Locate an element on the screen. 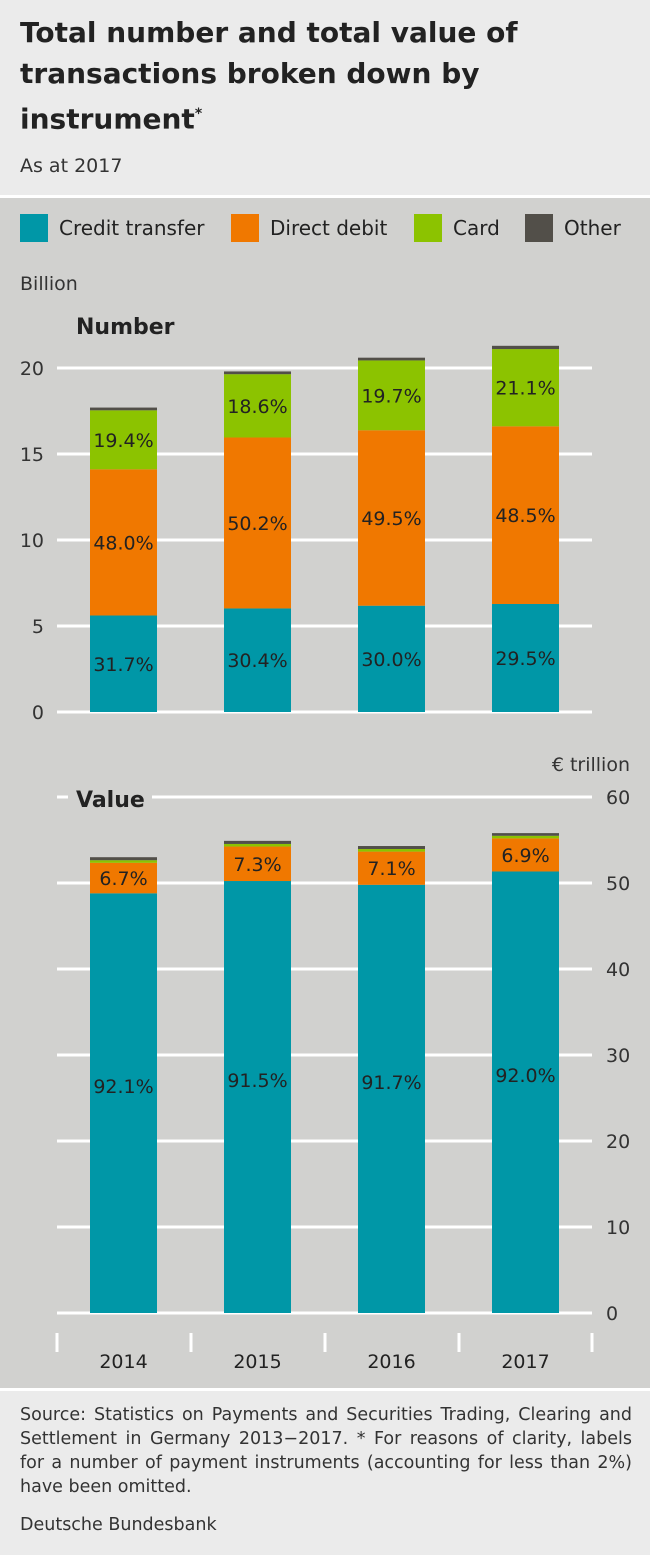  y-axis-unit: € trillion is located at coordinates (591, 765).